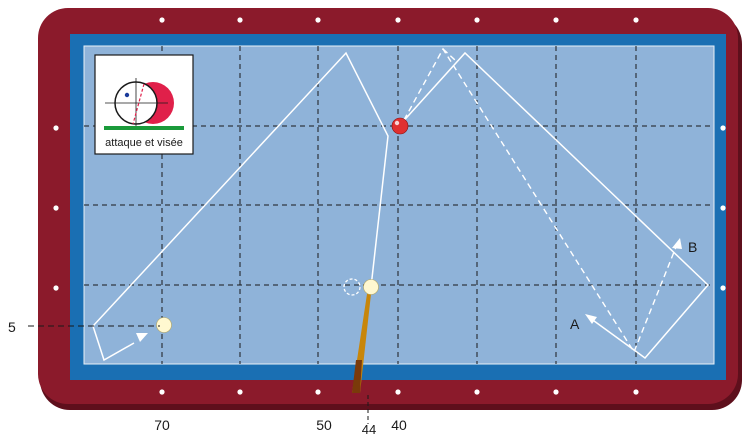 Image resolution: width=742 pixels, height=434 pixels. I want to click on cue-path-arrowhead, so click(142, 337).